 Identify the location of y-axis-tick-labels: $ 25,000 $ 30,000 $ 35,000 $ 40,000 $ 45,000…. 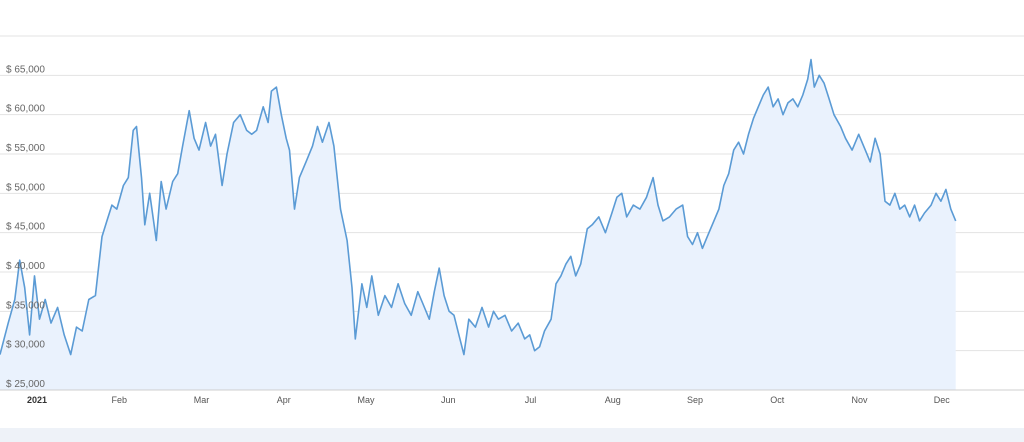
(25, 227).